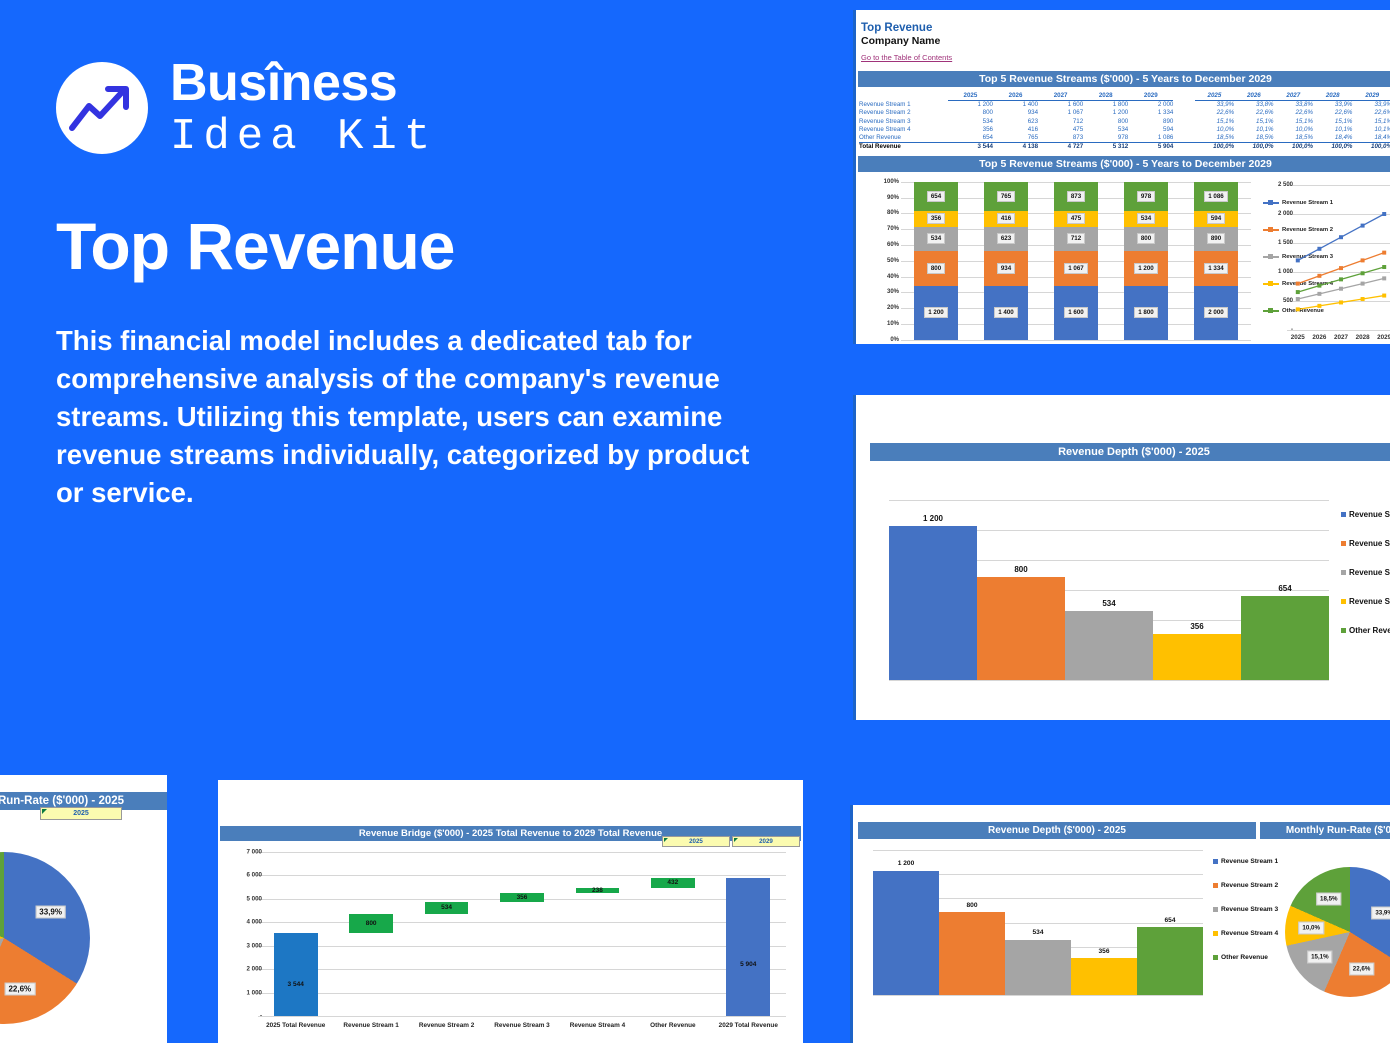  I want to click on stacked-column: 1 200 800 534 356 654, so click(936, 260).